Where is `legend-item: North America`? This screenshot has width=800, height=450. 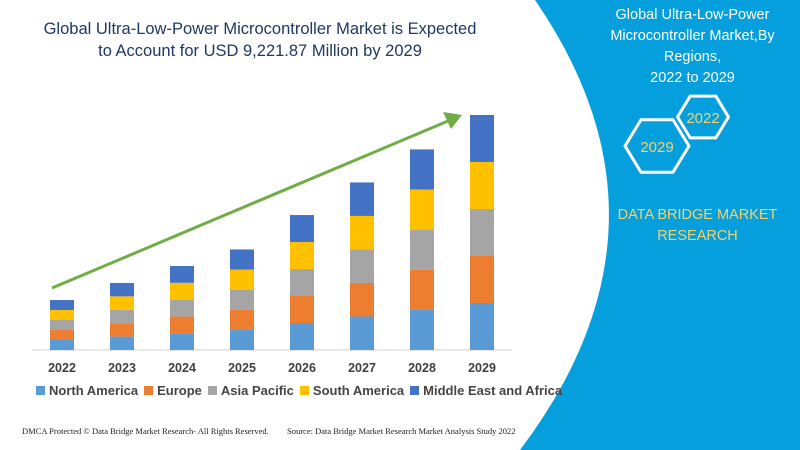
legend-item: North America is located at coordinates (87, 390).